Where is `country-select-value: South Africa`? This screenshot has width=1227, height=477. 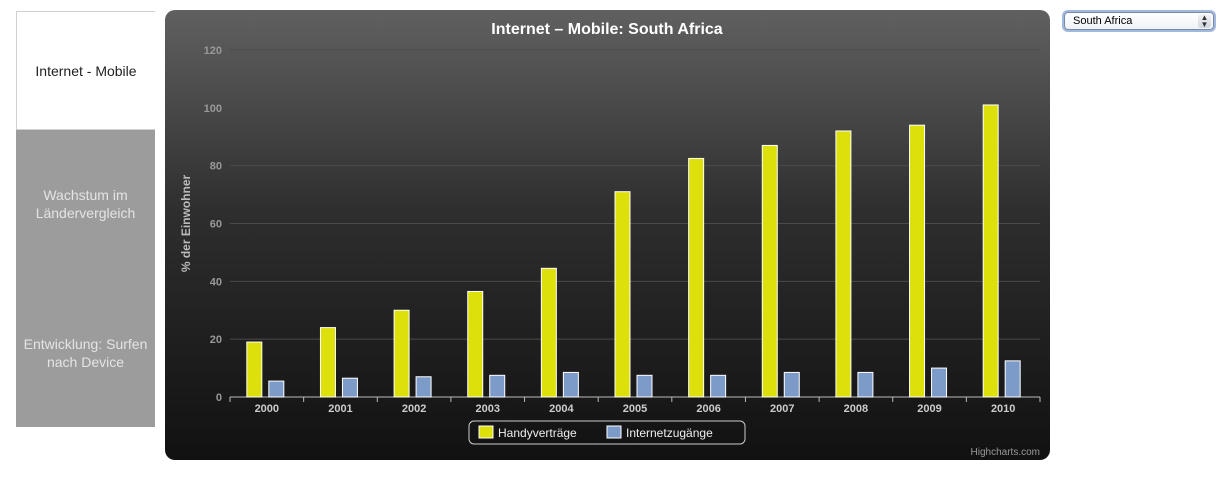
country-select-value: South Africa is located at coordinates (1103, 21).